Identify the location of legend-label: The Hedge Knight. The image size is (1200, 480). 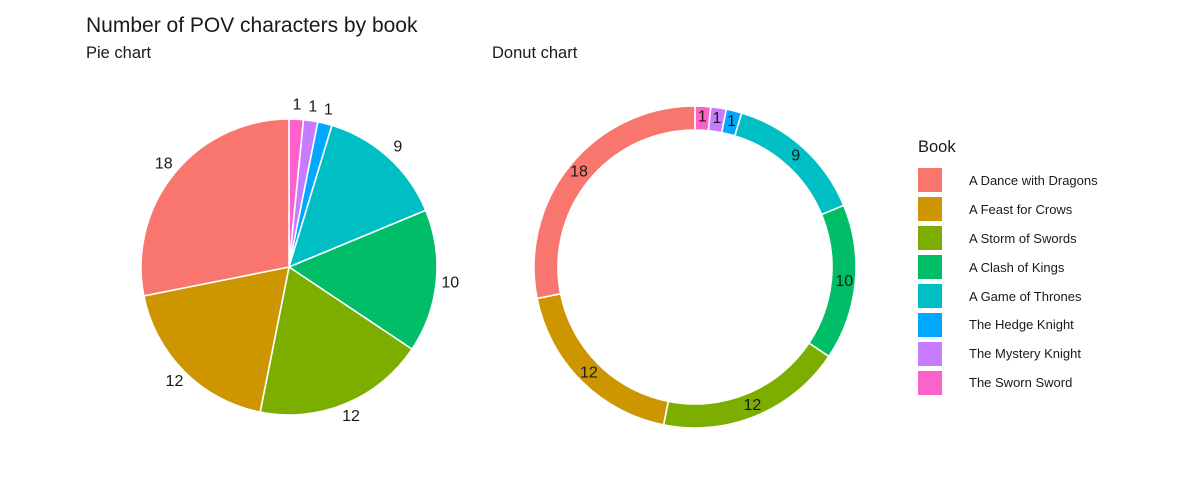
(1021, 325).